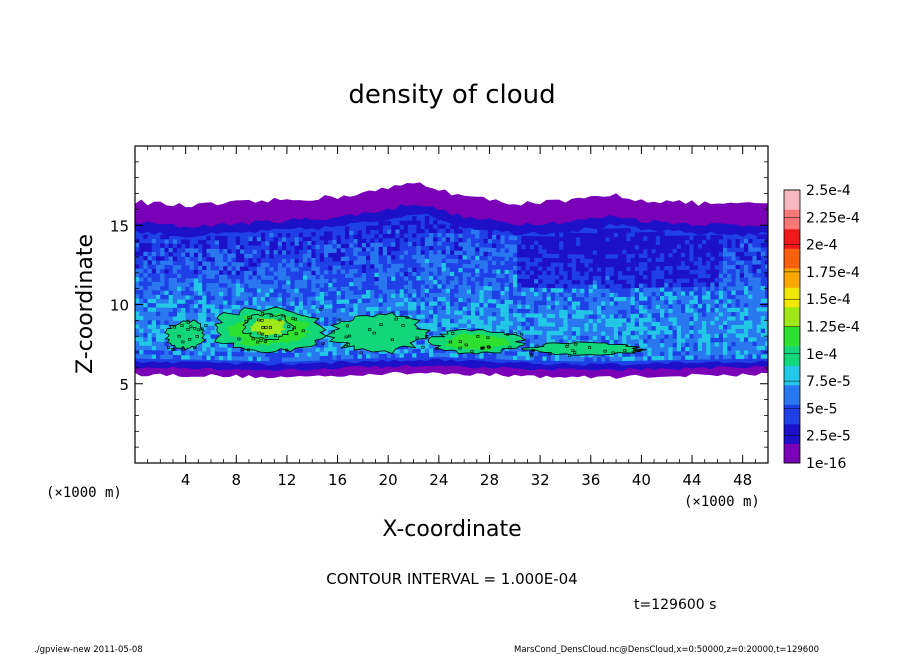  What do you see at coordinates (85, 304) in the screenshot?
I see `y-axis-label: Z-coordinate` at bounding box center [85, 304].